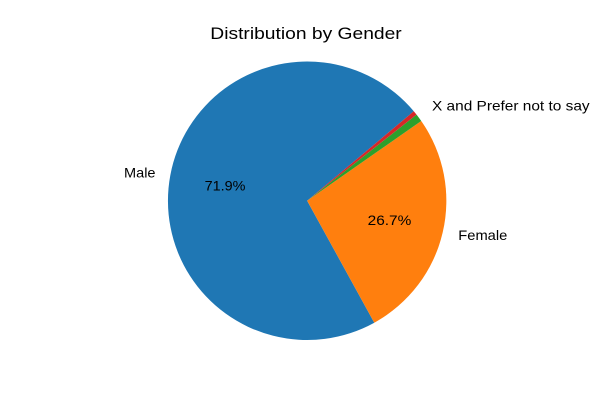 Image resolution: width=600 pixels, height=400 pixels. I want to click on svg-text: X and Prefer not to say, so click(511, 106).